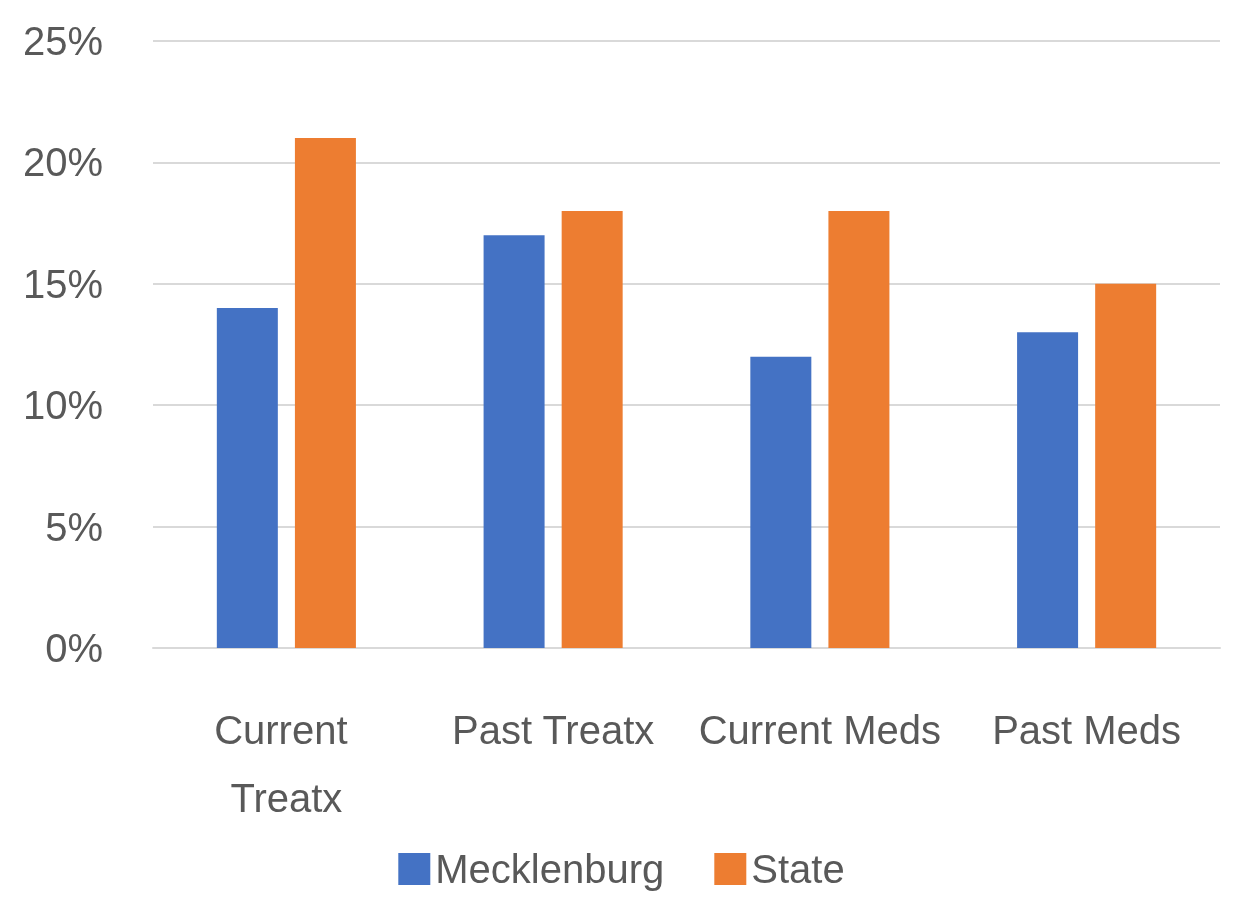  I want to click on x-tick-label: Current Treatx, so click(286, 764).